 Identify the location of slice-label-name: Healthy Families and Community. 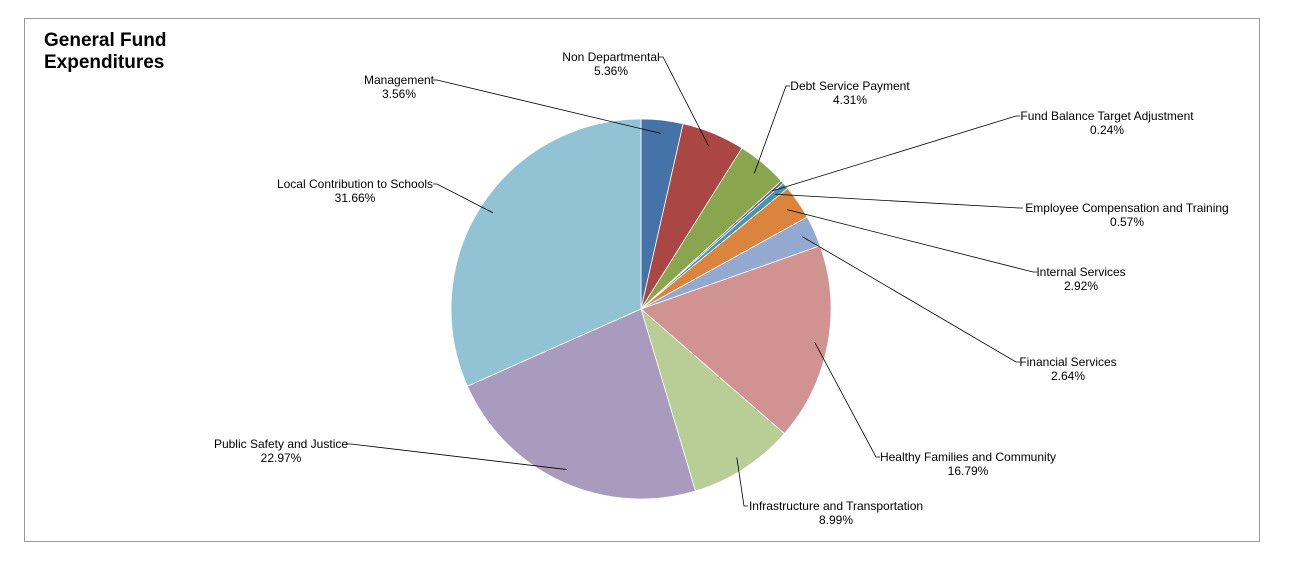
(968, 457).